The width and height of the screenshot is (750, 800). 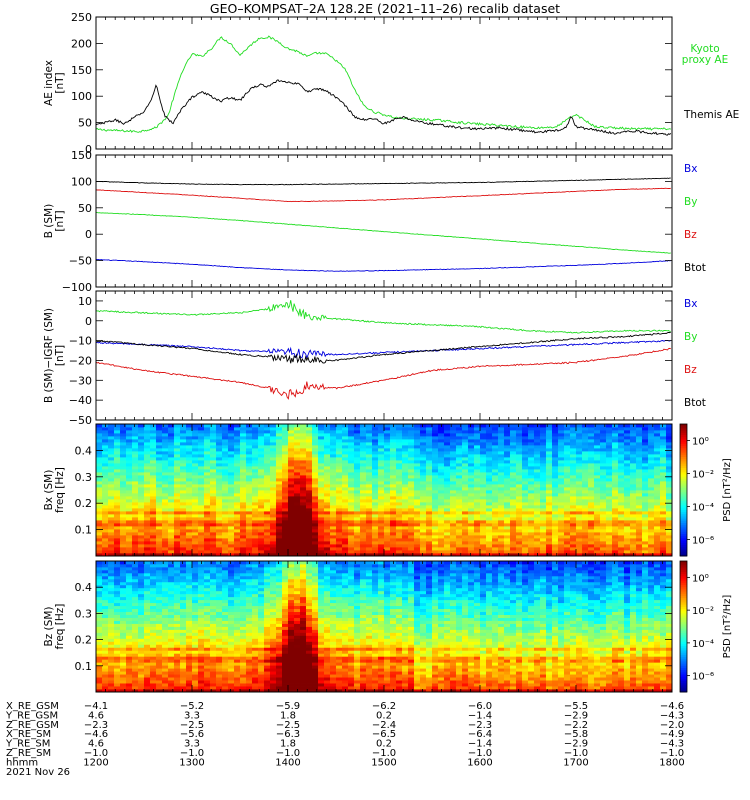 I want to click on series-line-kyoto-proxy-ae, so click(x=383, y=84).